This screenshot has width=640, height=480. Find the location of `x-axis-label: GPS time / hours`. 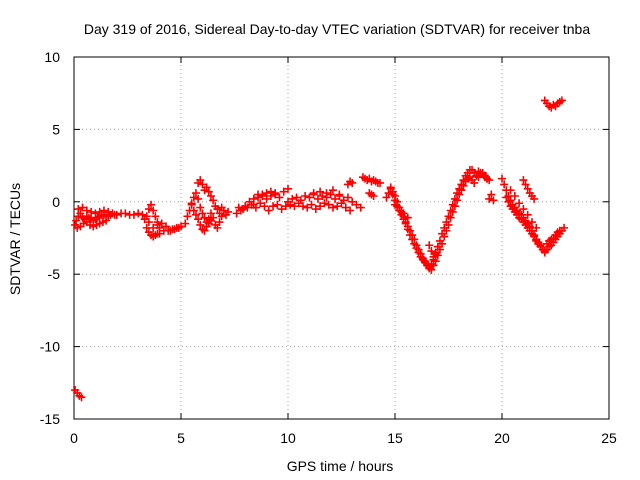

x-axis-label: GPS time / hours is located at coordinates (340, 466).